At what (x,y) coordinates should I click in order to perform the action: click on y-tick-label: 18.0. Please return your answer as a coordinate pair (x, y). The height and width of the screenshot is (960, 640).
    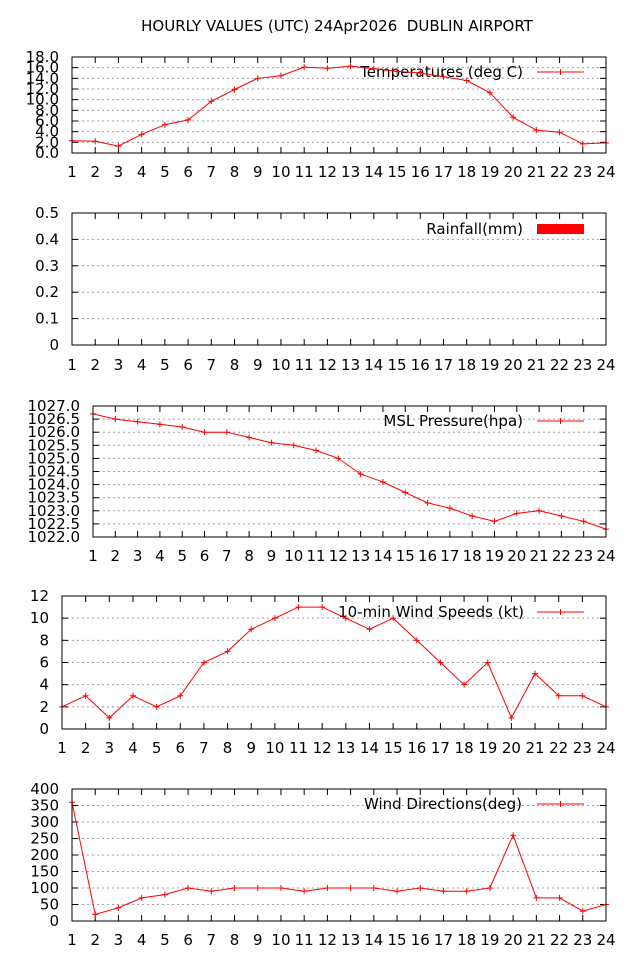
    Looking at the image, I should click on (42, 57).